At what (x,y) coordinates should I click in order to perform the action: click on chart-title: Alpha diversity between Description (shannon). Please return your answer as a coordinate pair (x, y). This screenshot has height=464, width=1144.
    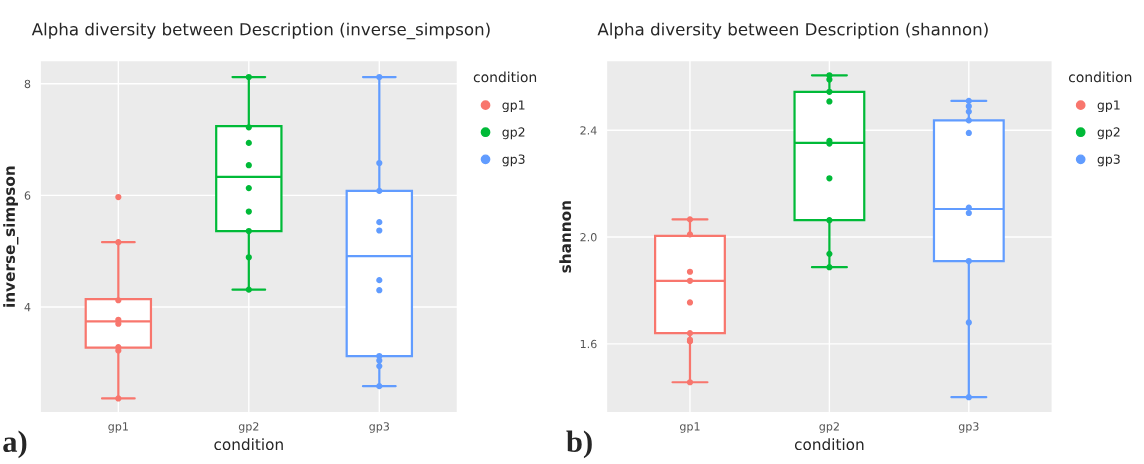
    Looking at the image, I should click on (792, 30).